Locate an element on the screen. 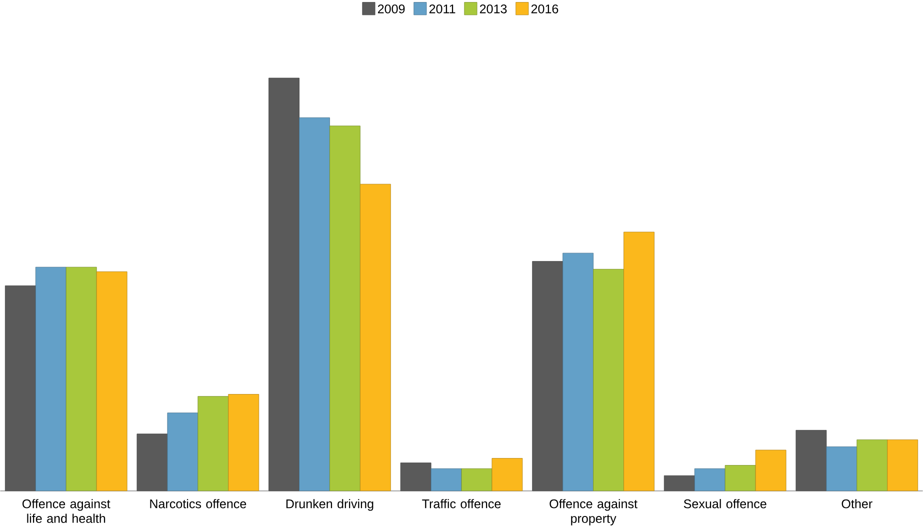  x-tick-label: Narcotics offence is located at coordinates (198, 503).